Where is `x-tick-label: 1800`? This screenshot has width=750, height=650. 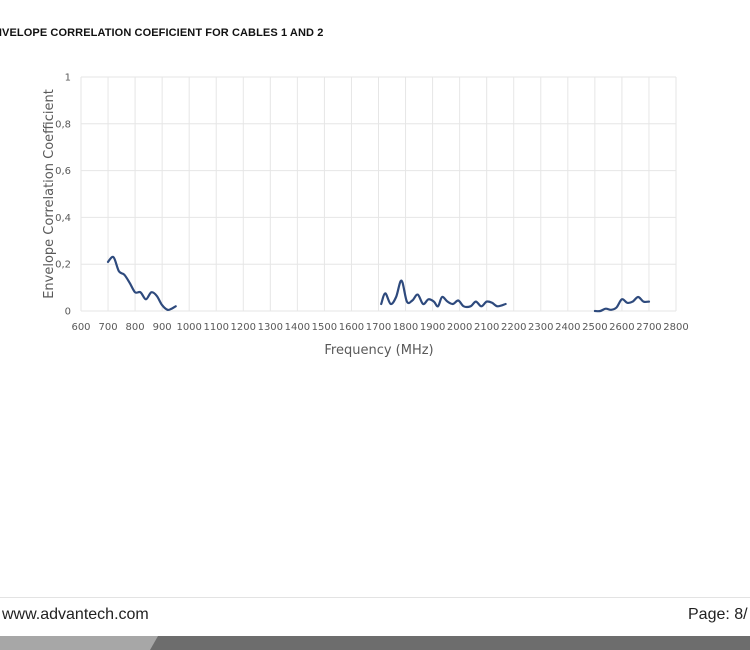 x-tick-label: 1800 is located at coordinates (405, 327).